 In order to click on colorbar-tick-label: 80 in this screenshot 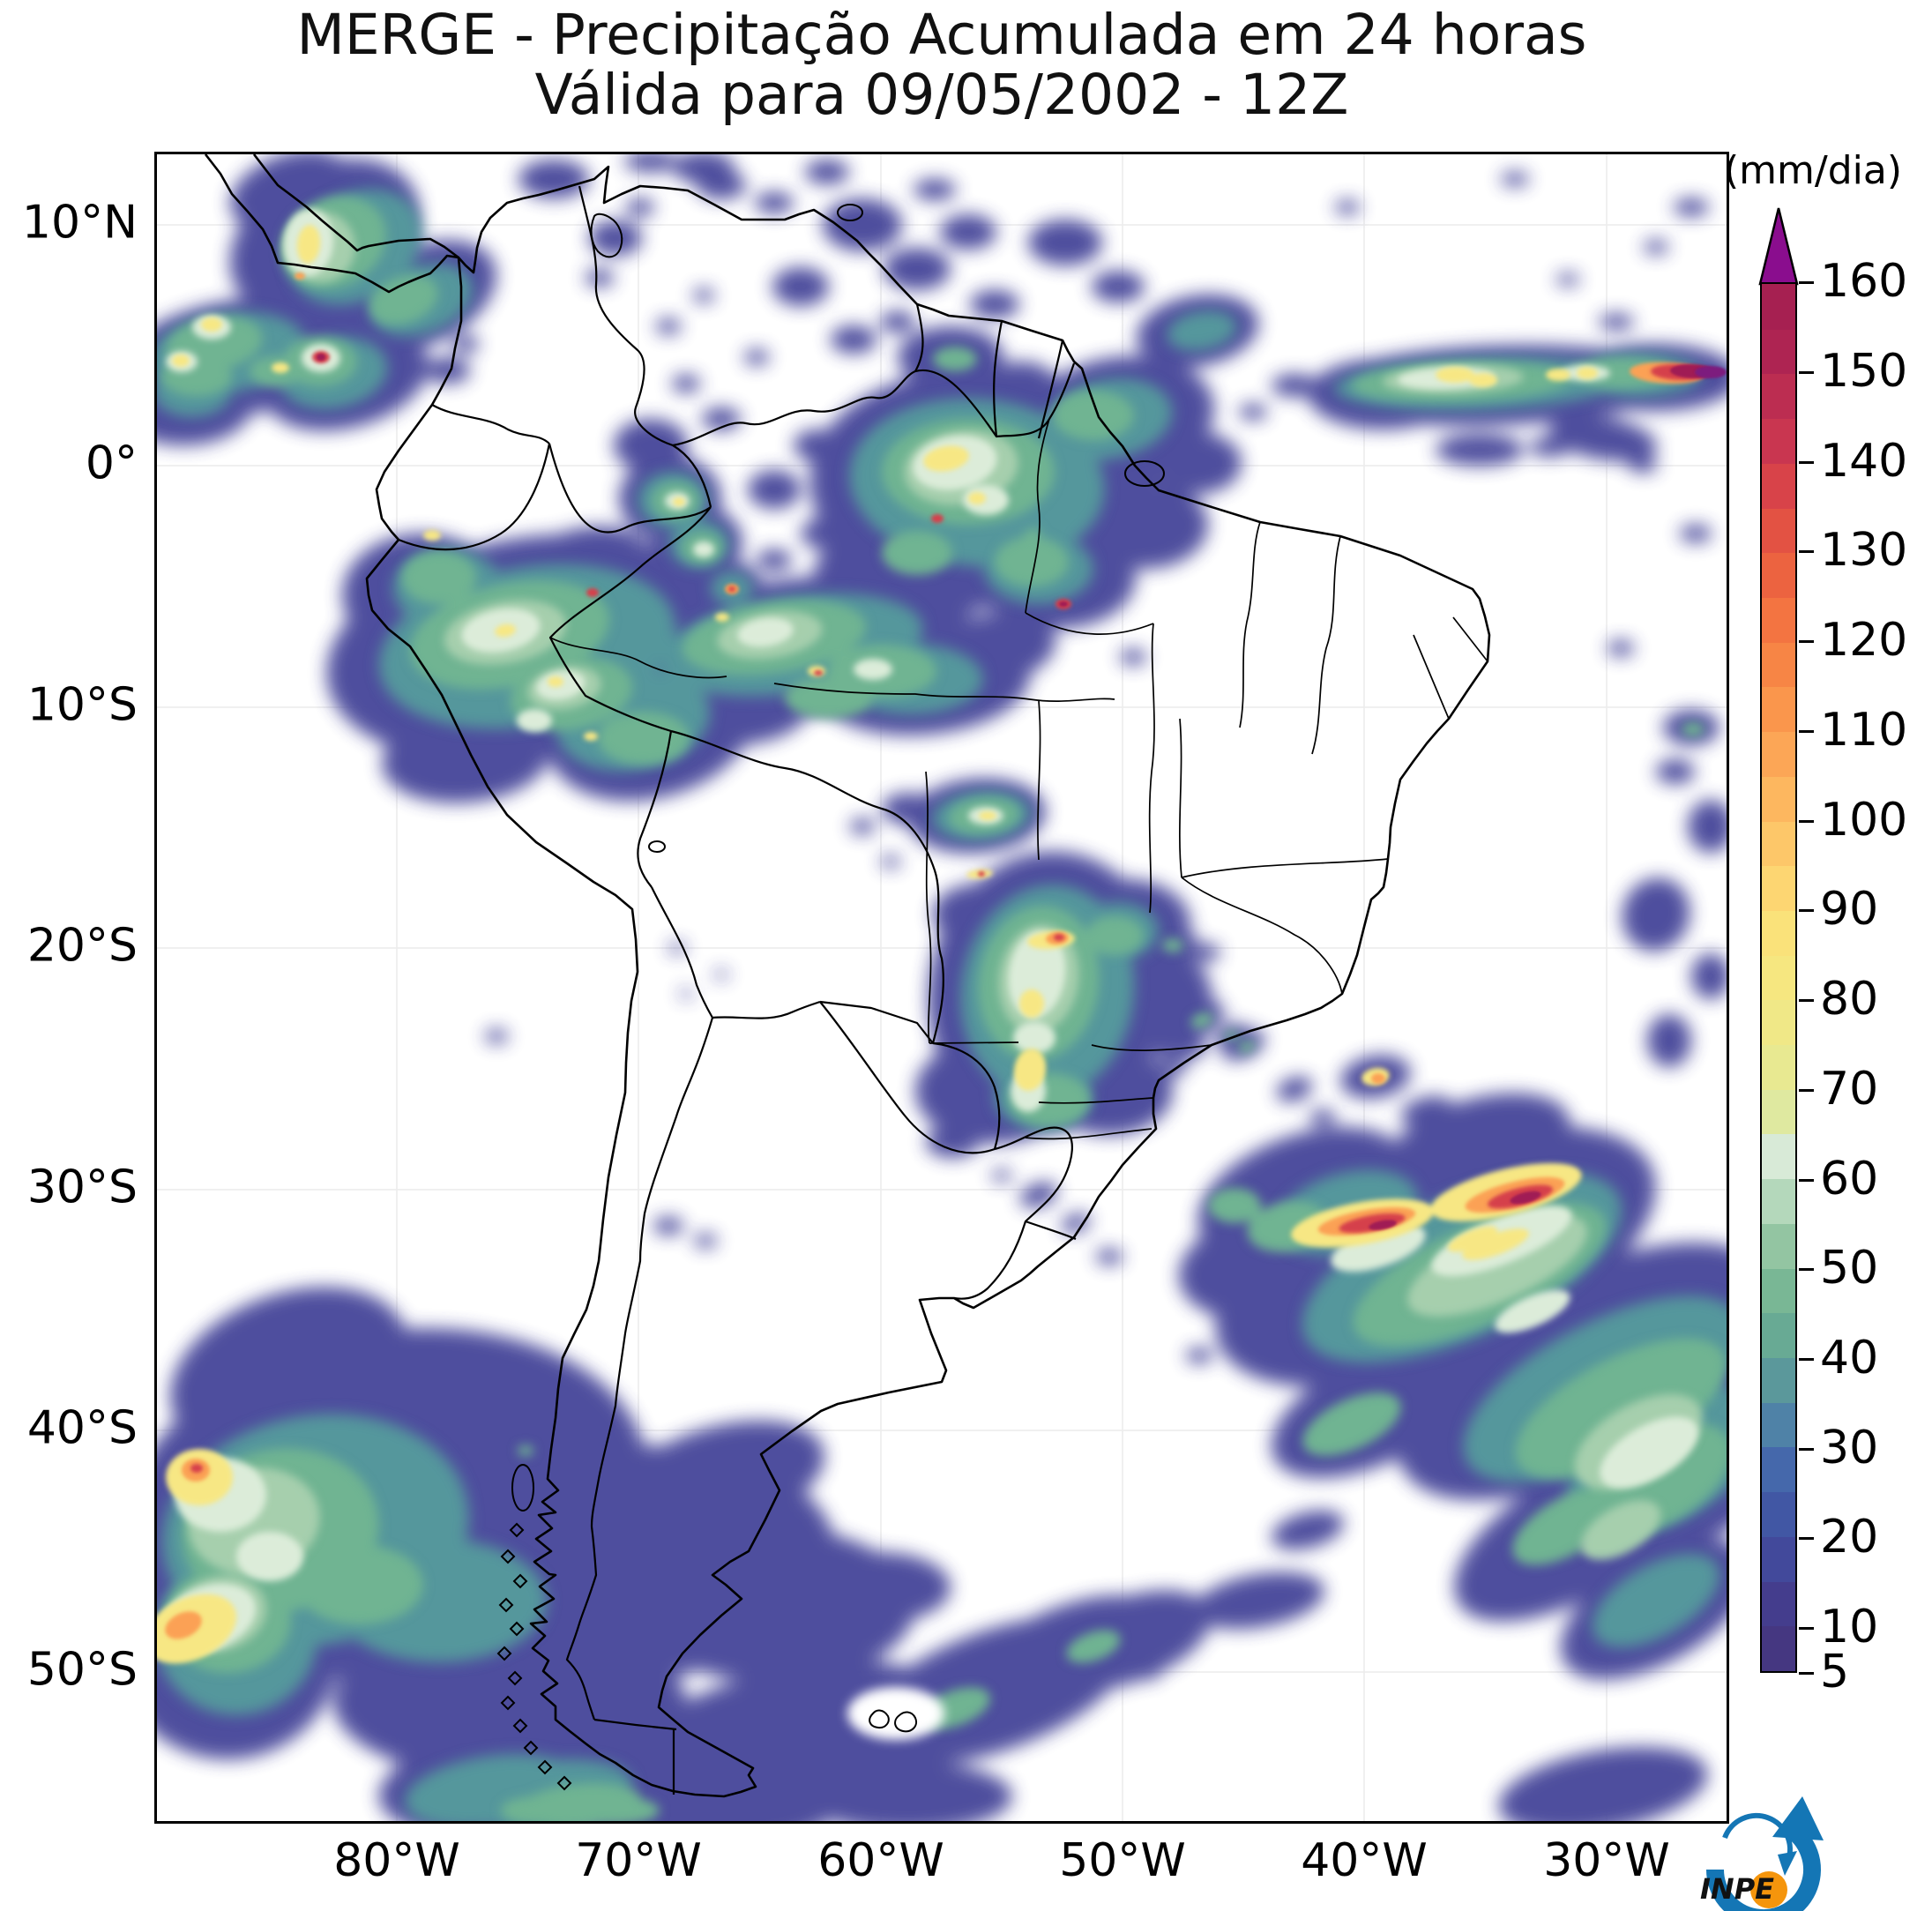, I will do `click(1849, 999)`.